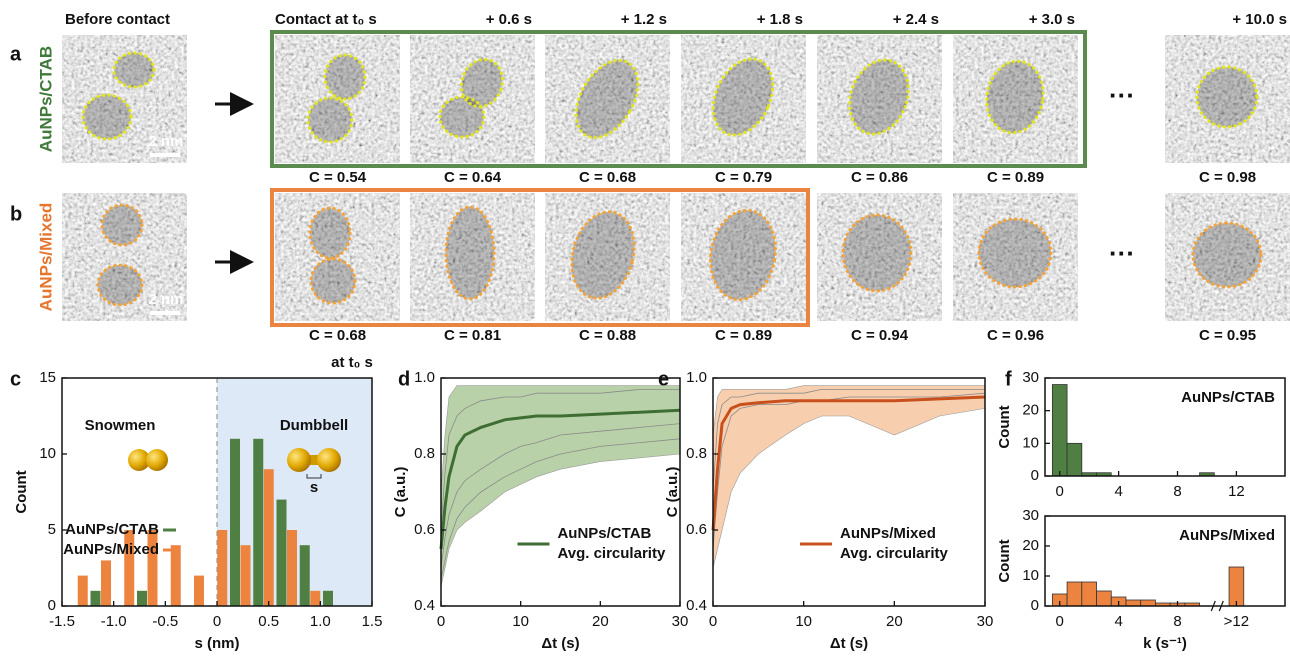  I want to click on y-tick-label: 0, so click(1035, 475).